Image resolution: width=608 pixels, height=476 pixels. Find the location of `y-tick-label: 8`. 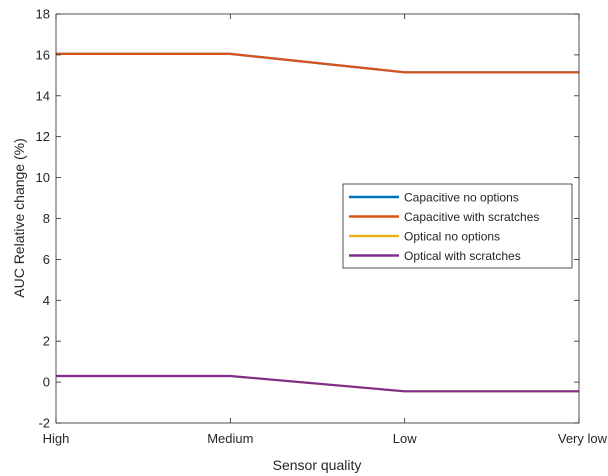

y-tick-label: 8 is located at coordinates (46, 218).